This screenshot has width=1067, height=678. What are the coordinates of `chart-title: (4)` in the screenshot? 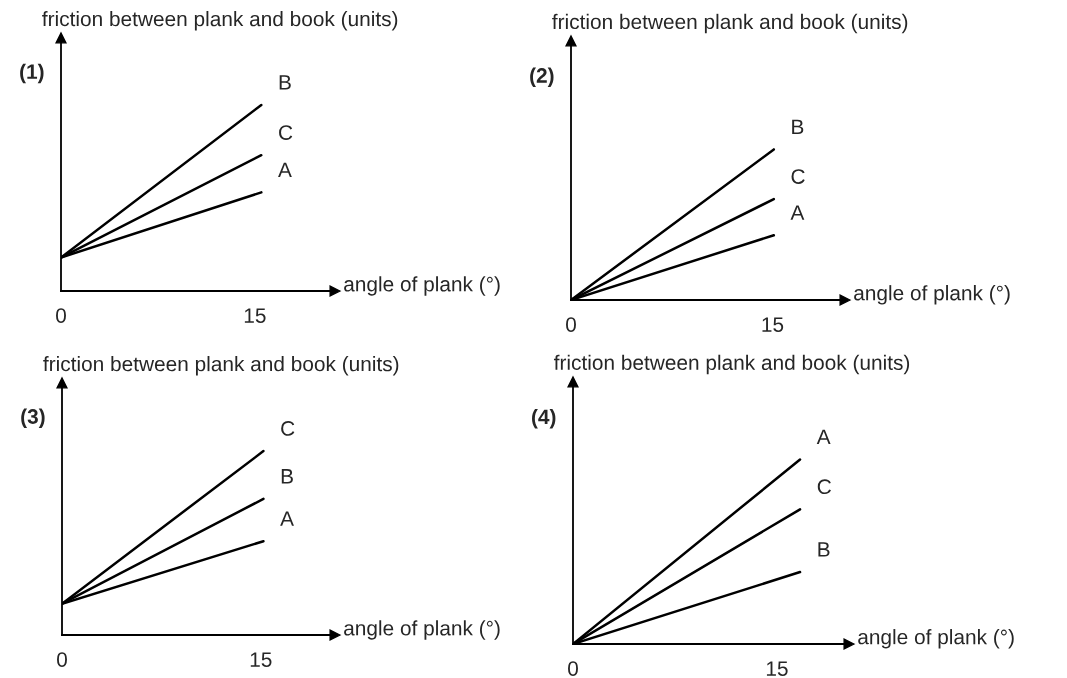 It's located at (544, 418).